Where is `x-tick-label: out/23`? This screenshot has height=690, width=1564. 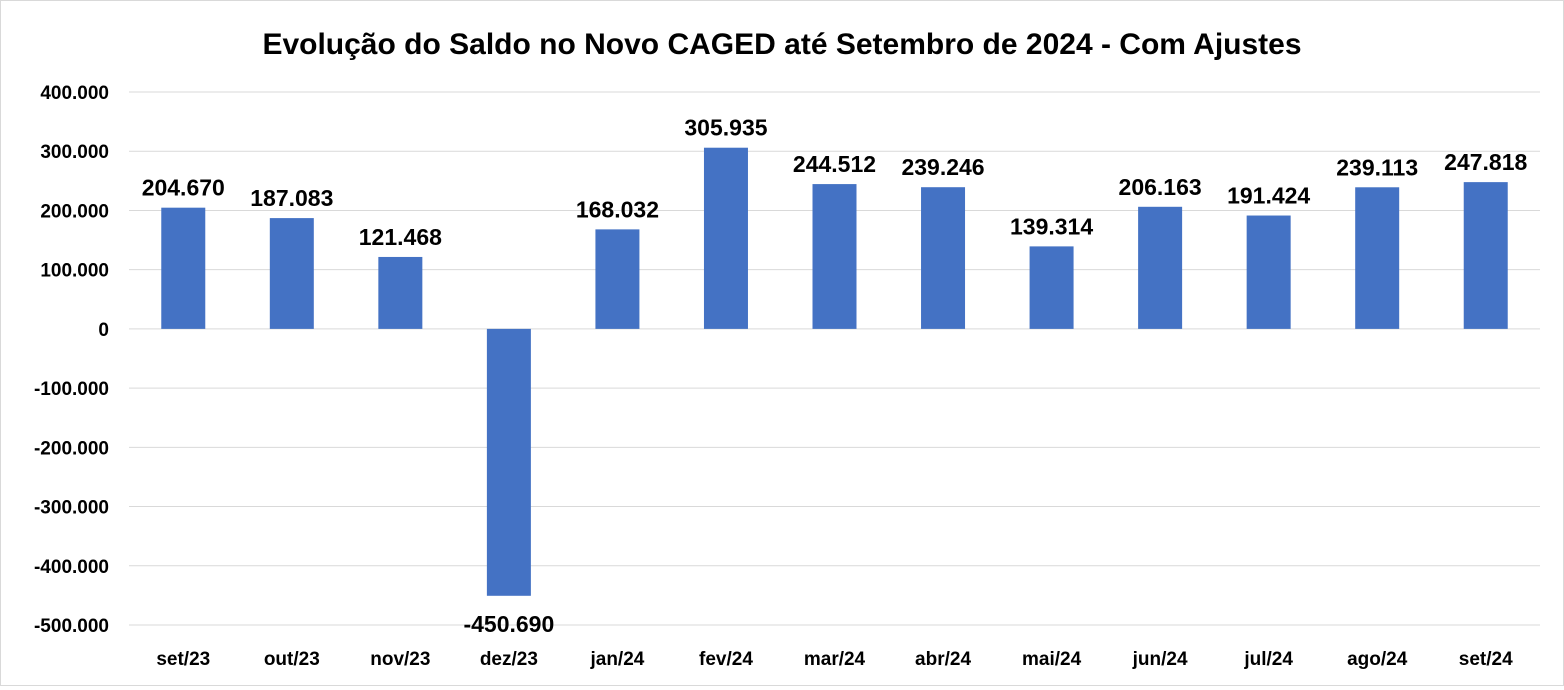
x-tick-label: out/23 is located at coordinates (292, 659).